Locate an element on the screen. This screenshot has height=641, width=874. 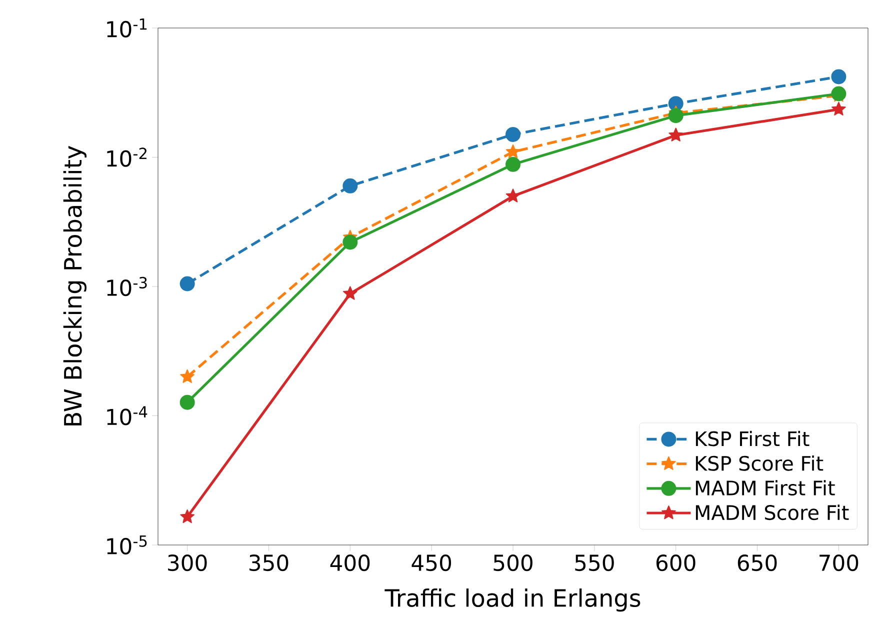
x-tick-label: 500 is located at coordinates (513, 563).